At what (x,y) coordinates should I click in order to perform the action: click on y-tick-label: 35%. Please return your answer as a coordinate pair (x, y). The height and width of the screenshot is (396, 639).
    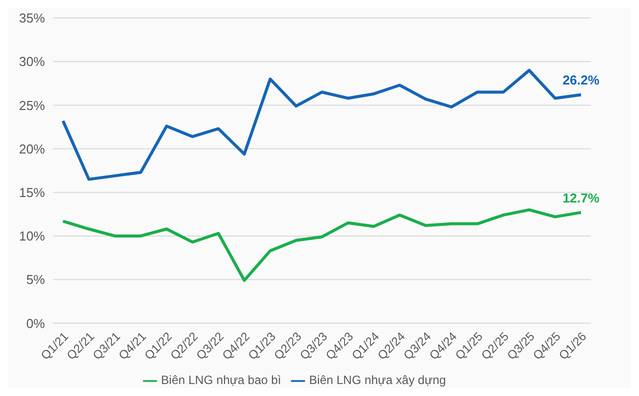
    Looking at the image, I should click on (32, 18).